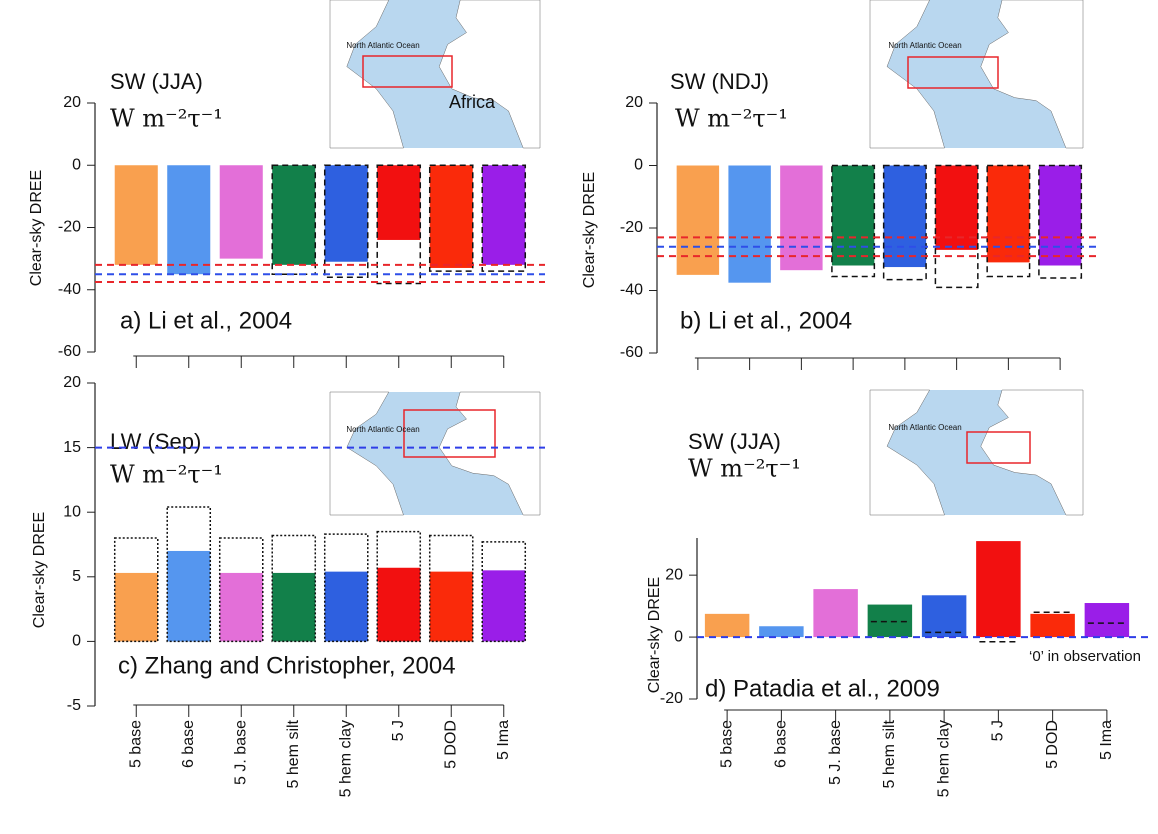 This screenshot has height=834, width=1158. I want to click on map-label: ‘0’ in observation, so click(1085, 656).